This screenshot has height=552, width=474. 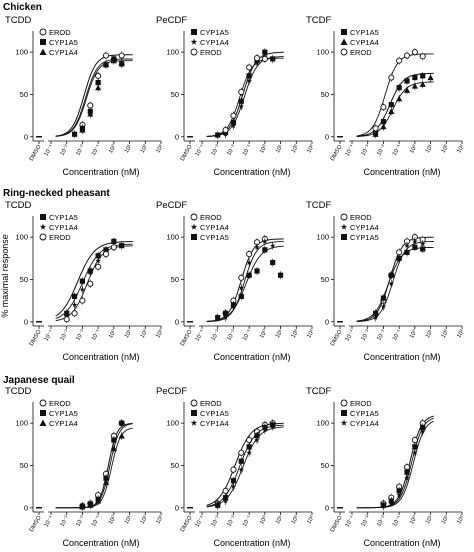 What do you see at coordinates (214, 227) in the screenshot?
I see `legend-label: CYP1A4` at bounding box center [214, 227].